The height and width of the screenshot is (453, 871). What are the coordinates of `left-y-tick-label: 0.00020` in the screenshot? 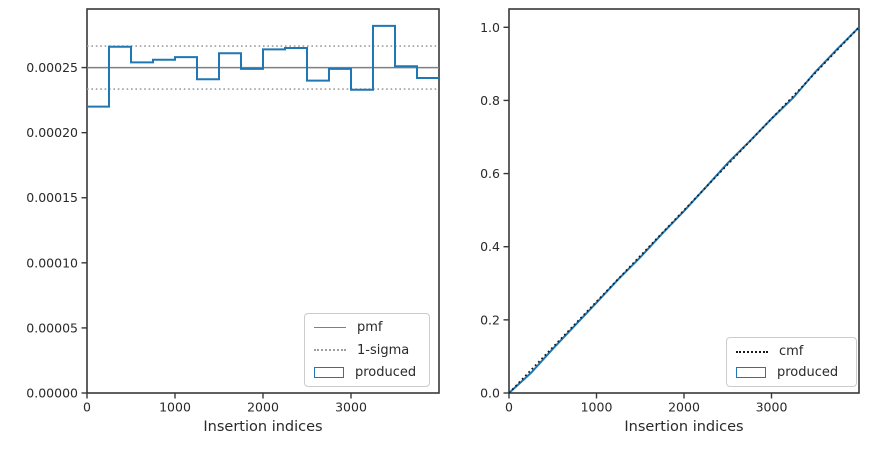 It's located at (52, 132).